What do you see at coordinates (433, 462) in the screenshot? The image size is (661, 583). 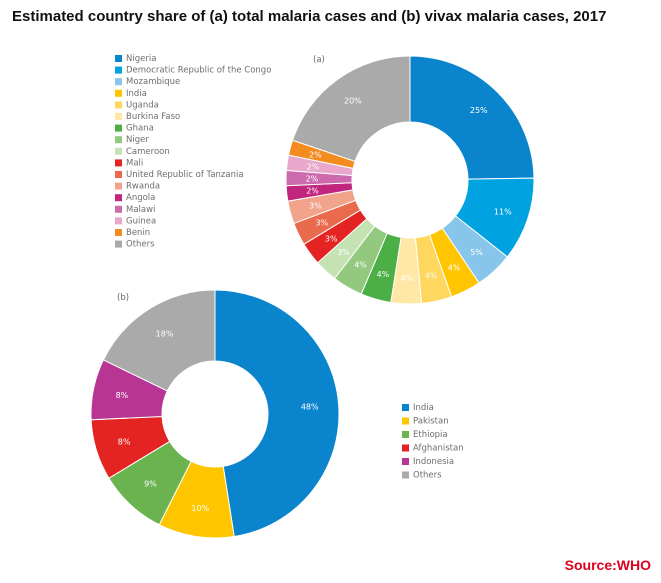 I see `legend-label: Indonesia` at bounding box center [433, 462].